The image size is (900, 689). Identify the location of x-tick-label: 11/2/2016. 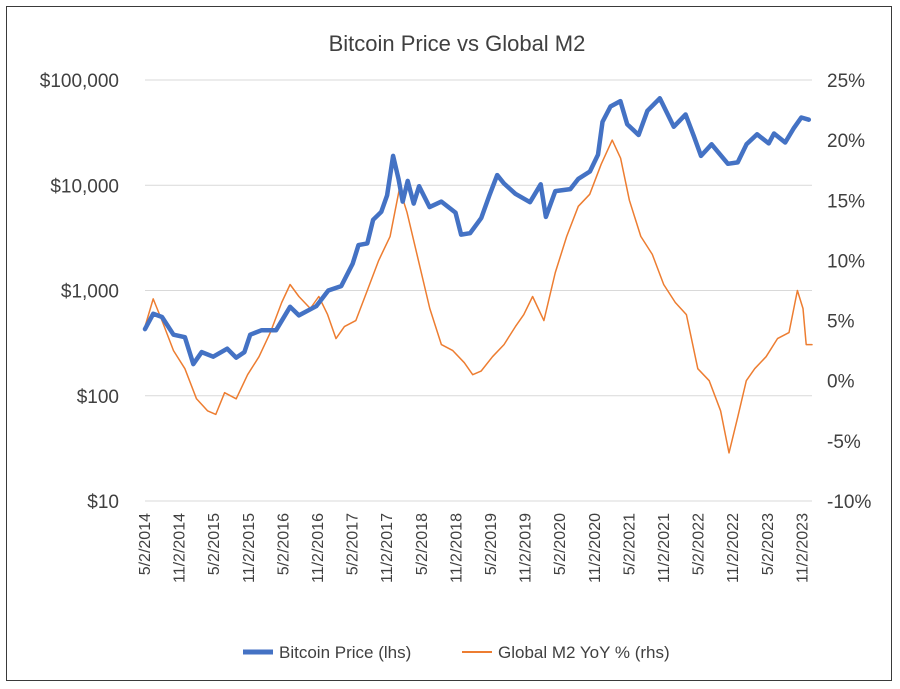
(318, 548).